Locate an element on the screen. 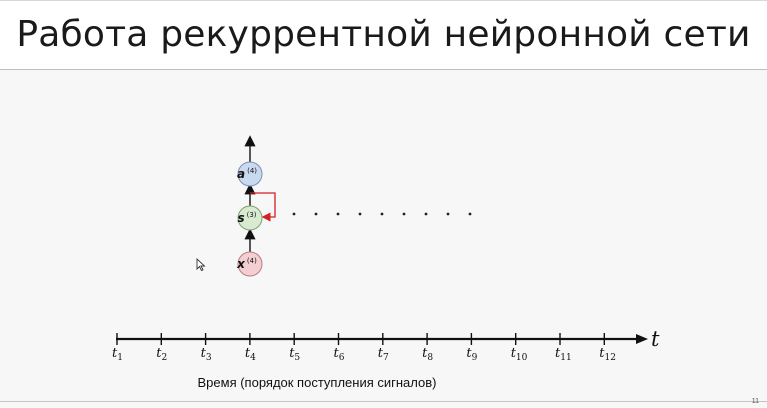 This screenshot has width=767, height=408. output-node-superscript: (4) is located at coordinates (252, 171).